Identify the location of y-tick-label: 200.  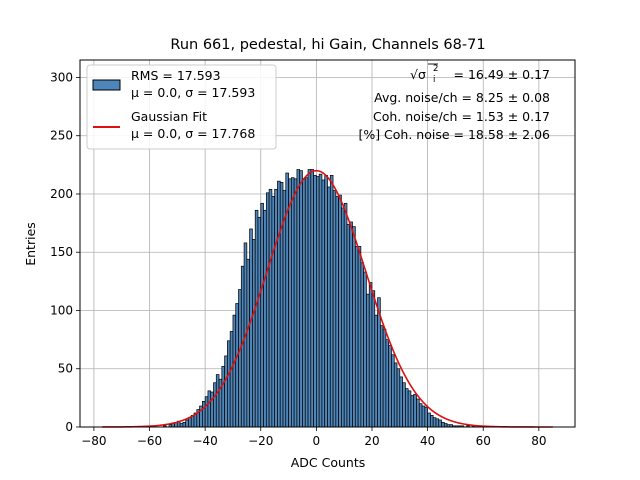
(61, 194).